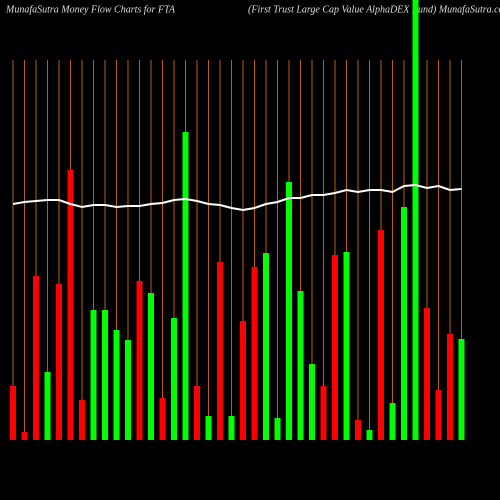 The height and width of the screenshot is (500, 500). Describe the element at coordinates (90, 9) in the screenshot. I see `chart-title: MunafaSutra Money Flow Charts for FTA` at that location.